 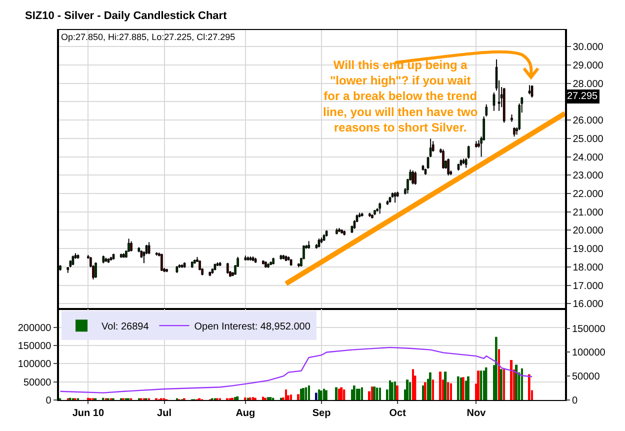 What do you see at coordinates (37, 382) in the screenshot?
I see `y-tick-label: 50000` at bounding box center [37, 382].